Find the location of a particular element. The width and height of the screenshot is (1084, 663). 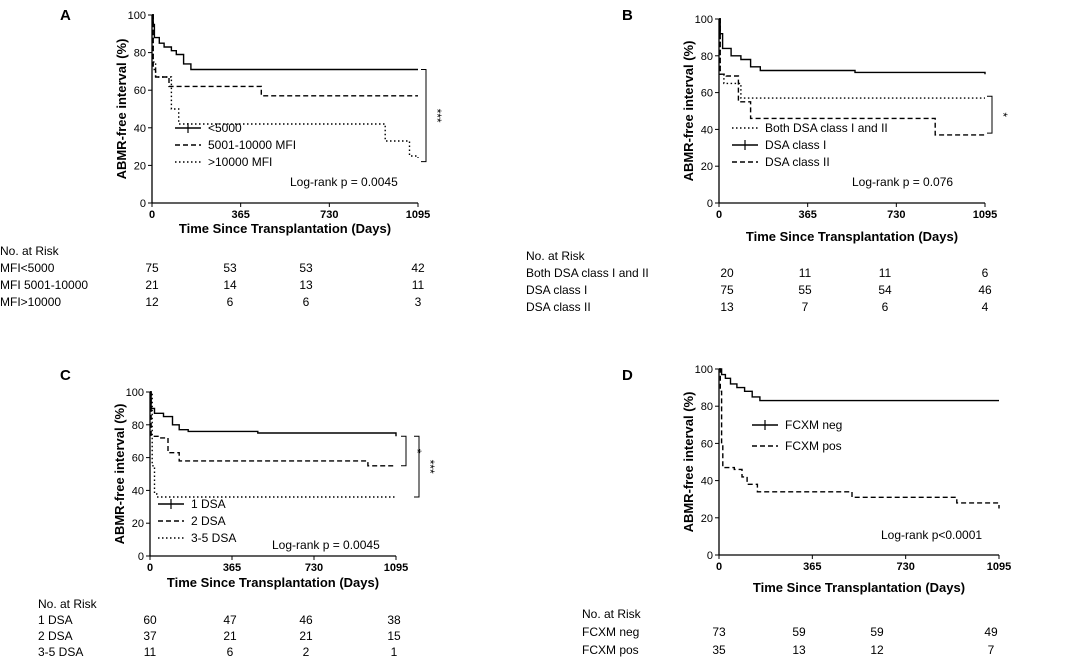

legend-entry: 5001-10000 MFI is located at coordinates (252, 145).